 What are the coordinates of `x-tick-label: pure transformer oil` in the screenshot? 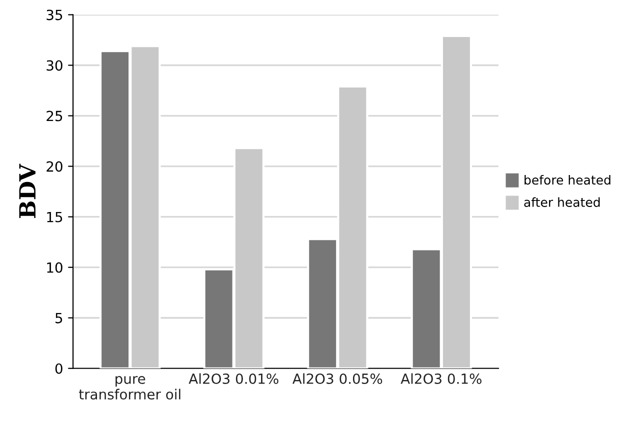 It's located at (129, 388).